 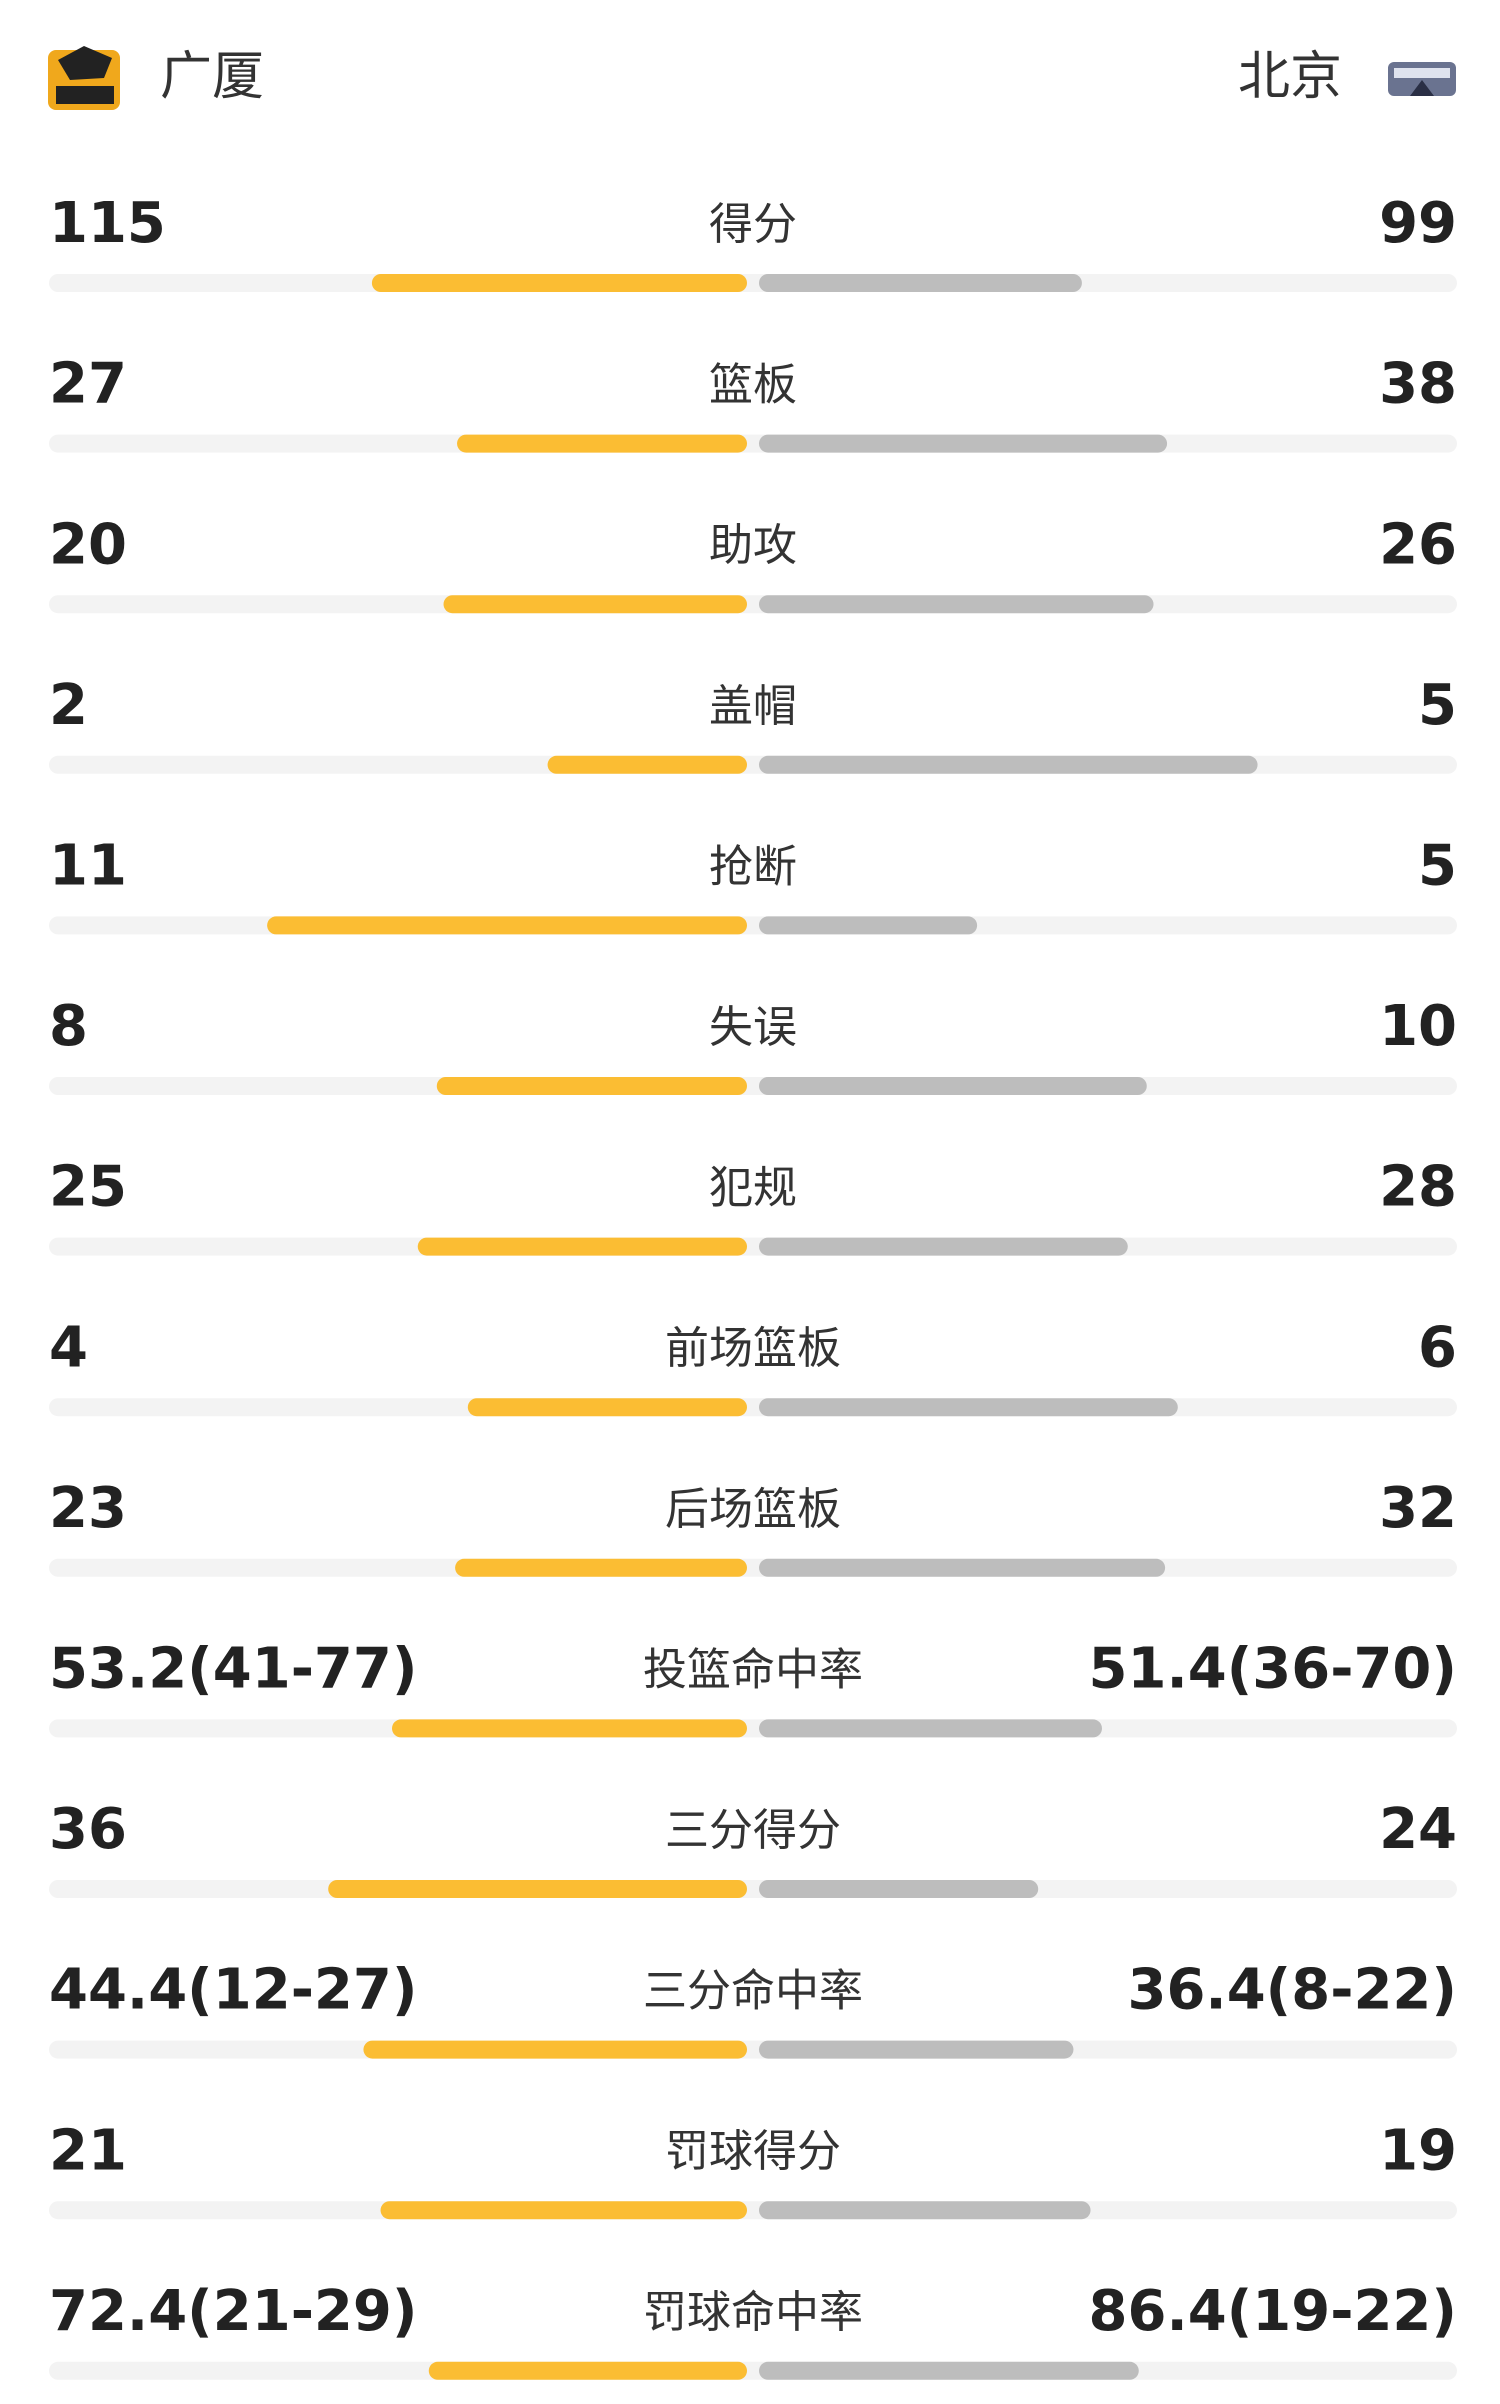 What do you see at coordinates (753, 2312) in the screenshot?
I see `stat-label: 罚球命中率` at bounding box center [753, 2312].